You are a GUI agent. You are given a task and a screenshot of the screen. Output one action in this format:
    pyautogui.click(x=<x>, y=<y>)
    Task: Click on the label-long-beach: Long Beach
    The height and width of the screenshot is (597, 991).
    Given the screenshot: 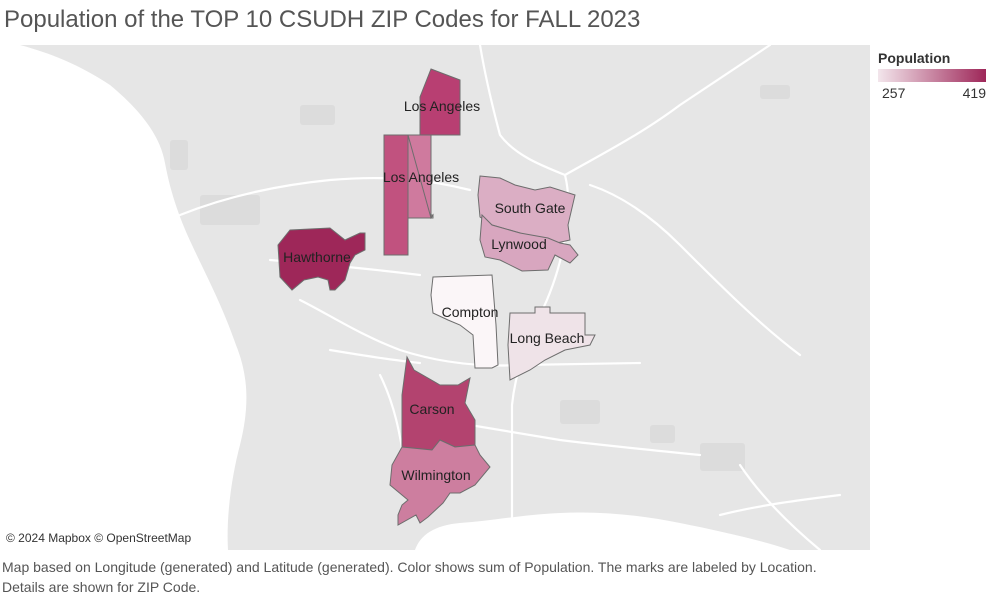 What is the action you would take?
    pyautogui.click(x=547, y=338)
    